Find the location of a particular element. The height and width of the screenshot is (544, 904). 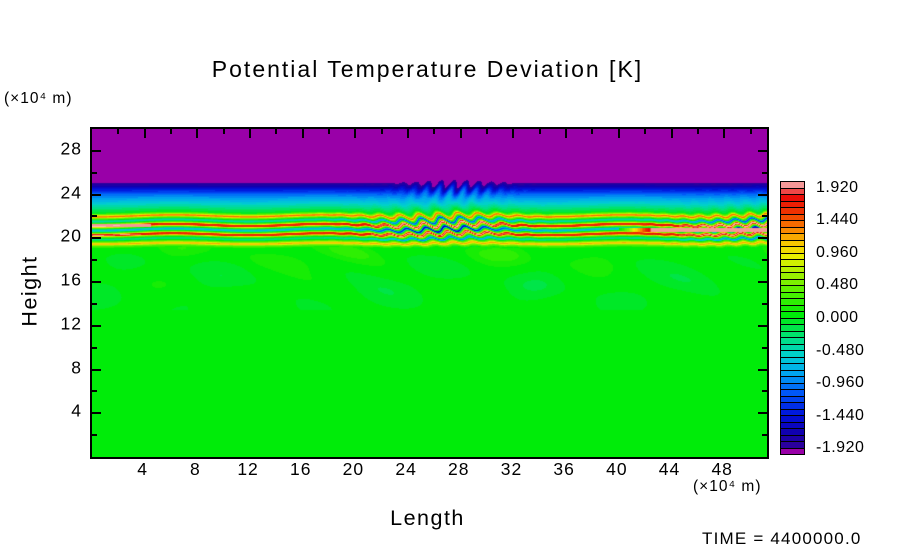

colorbar-tick-label: 1.920 is located at coordinates (837, 187).